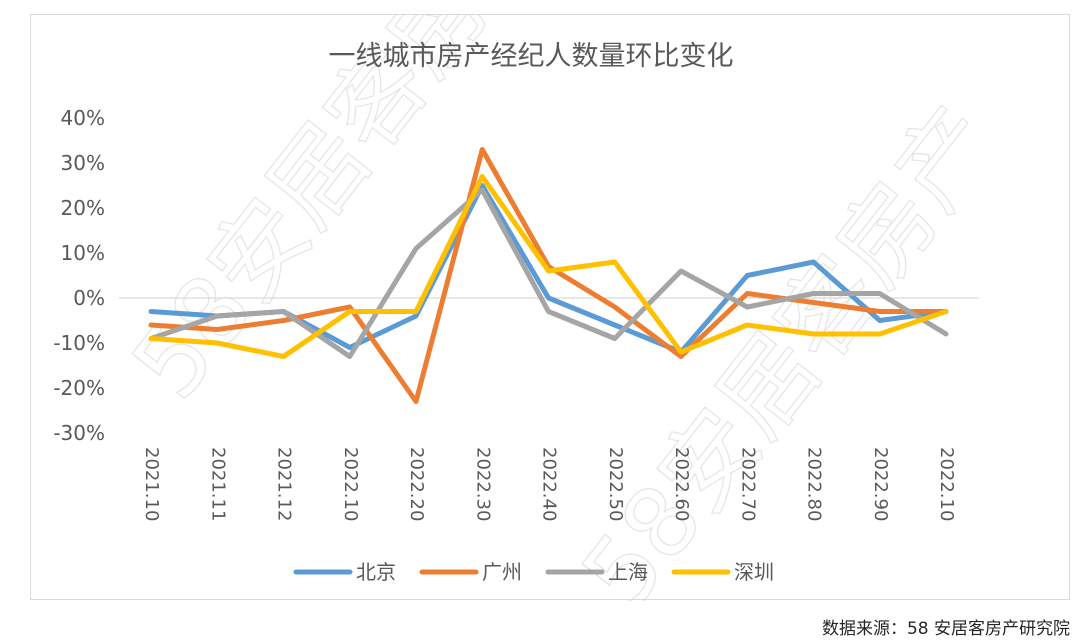 The height and width of the screenshot is (644, 1080). Describe the element at coordinates (531, 56) in the screenshot. I see `chart-title: 一线城市房产经纪人数量环比变化` at that location.